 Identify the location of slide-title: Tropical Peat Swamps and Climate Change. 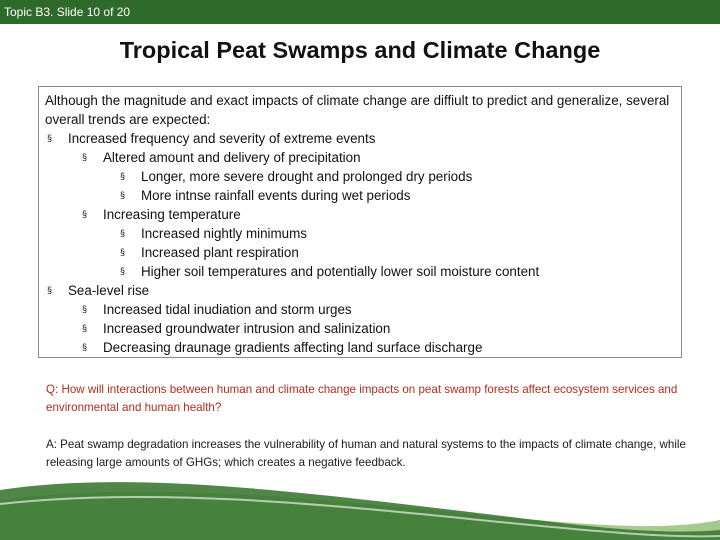
(360, 50).